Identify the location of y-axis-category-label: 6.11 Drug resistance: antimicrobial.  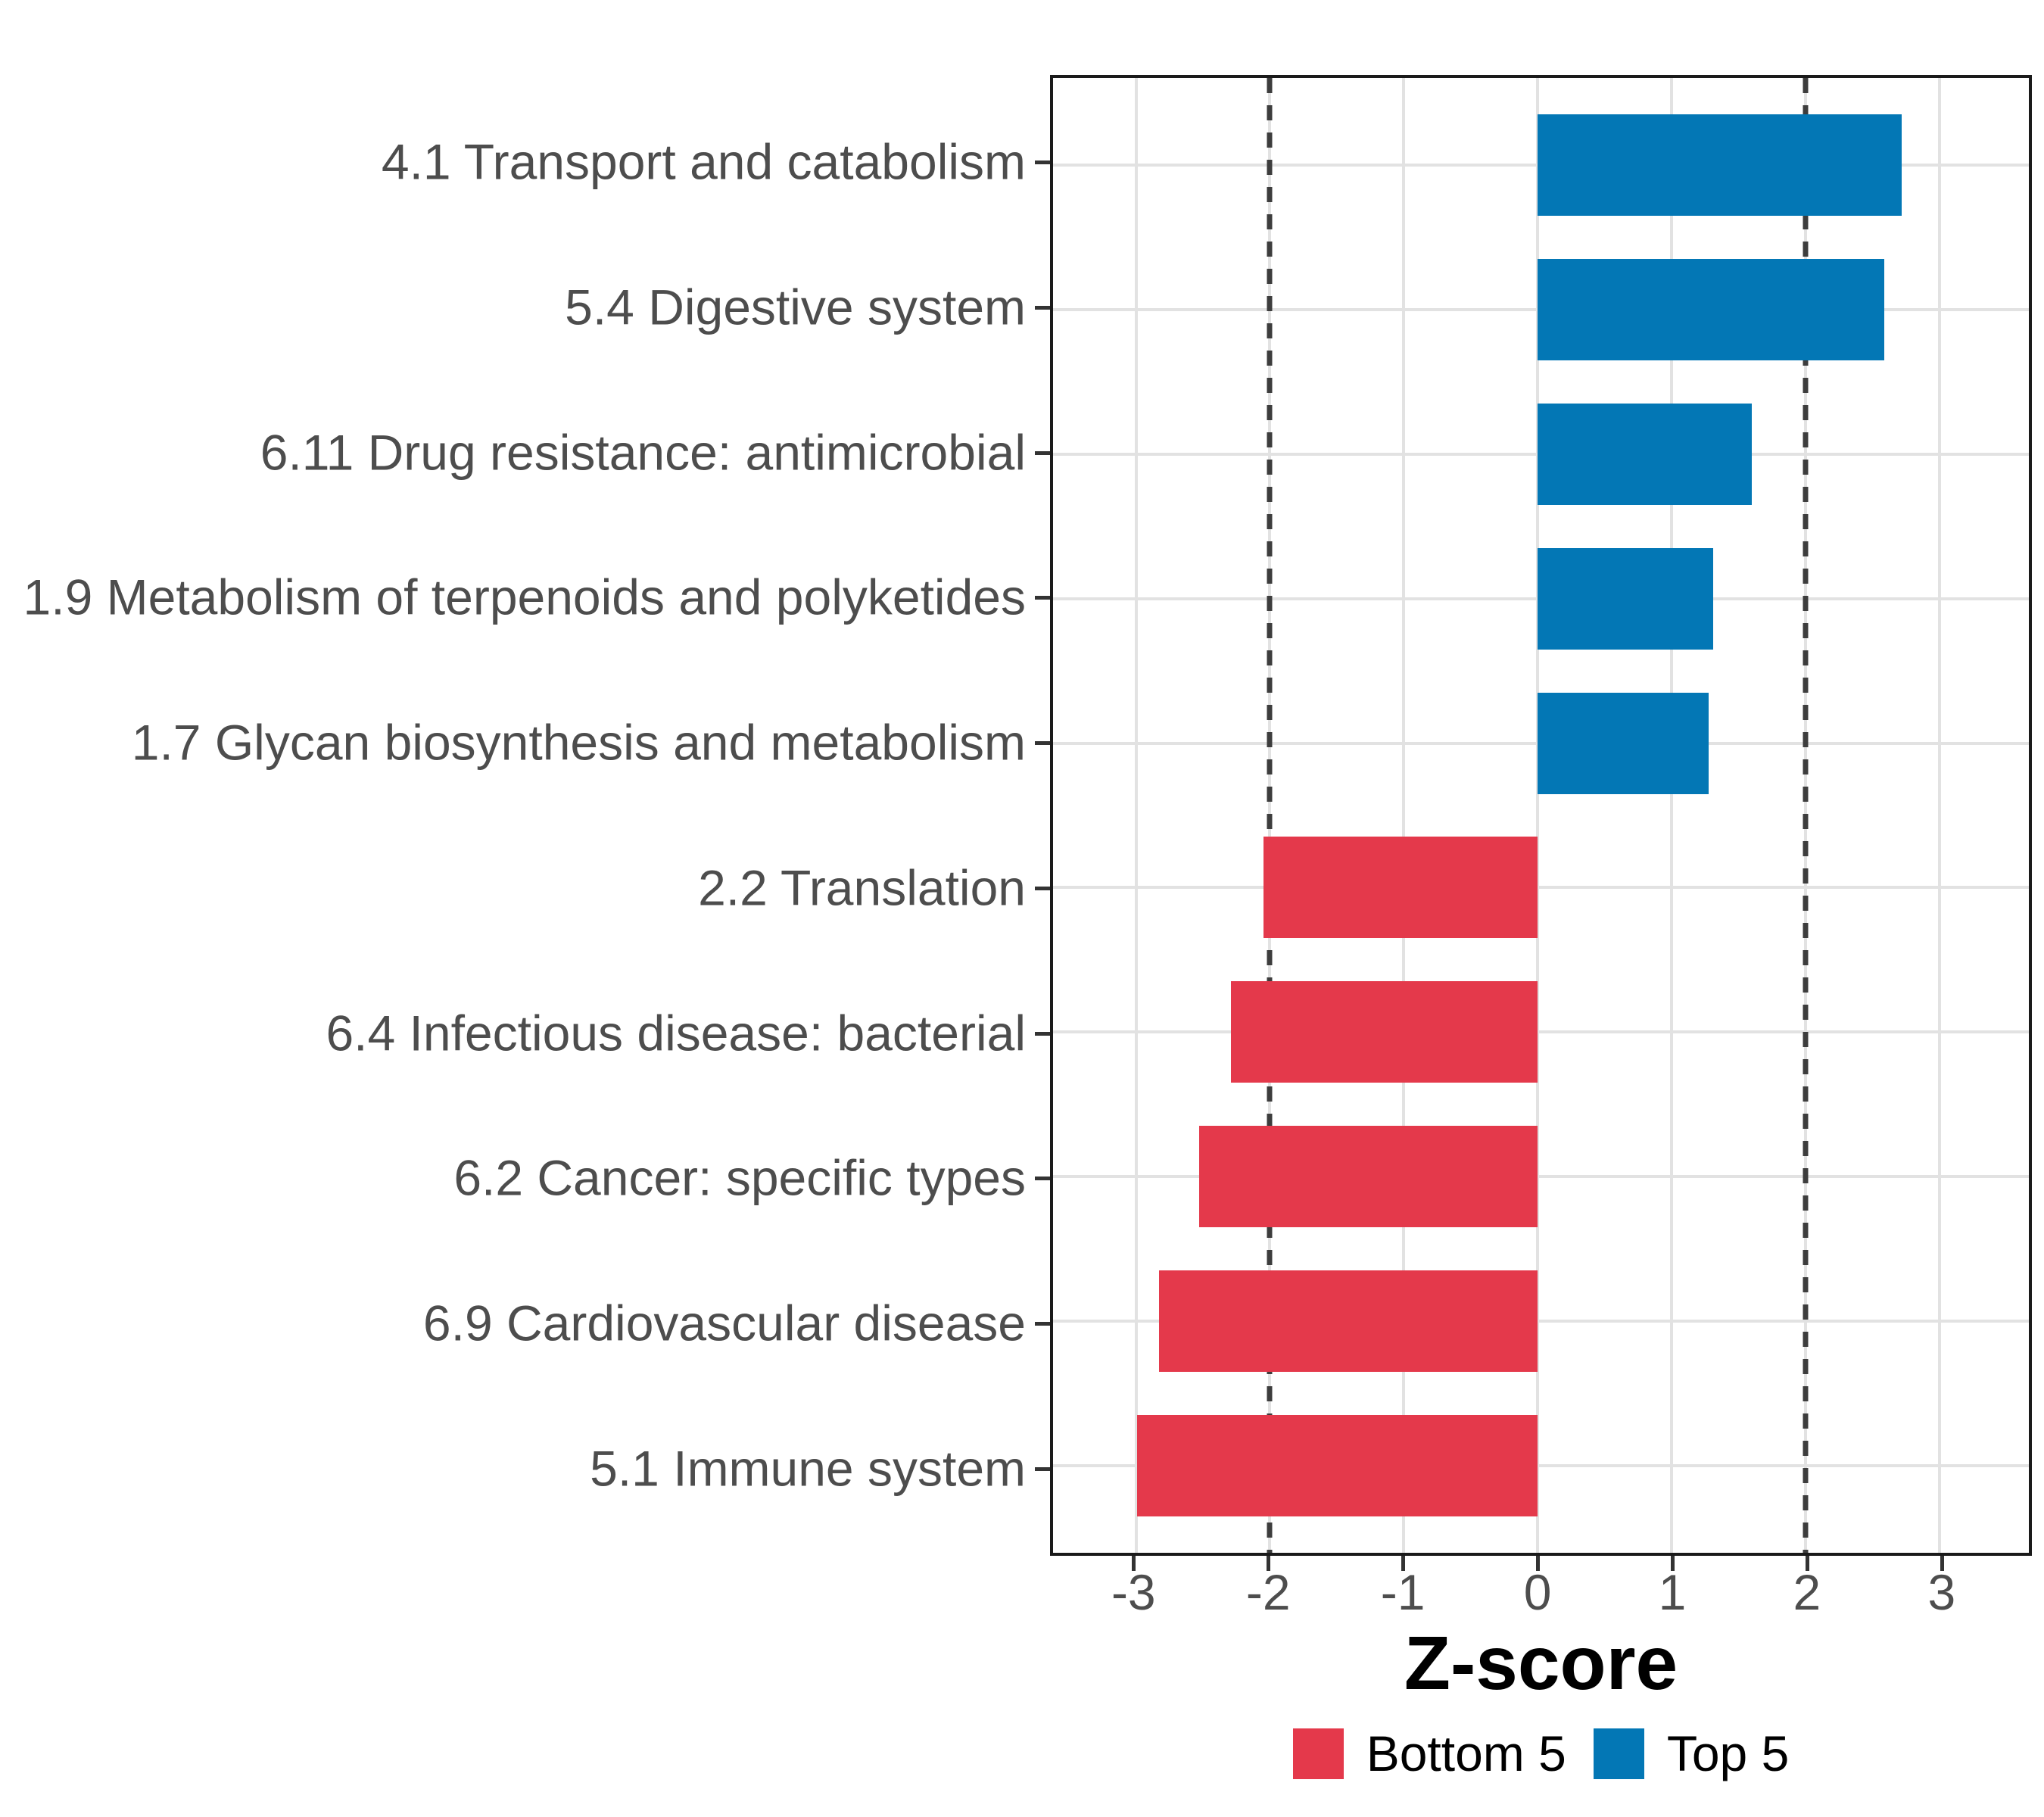
(643, 452).